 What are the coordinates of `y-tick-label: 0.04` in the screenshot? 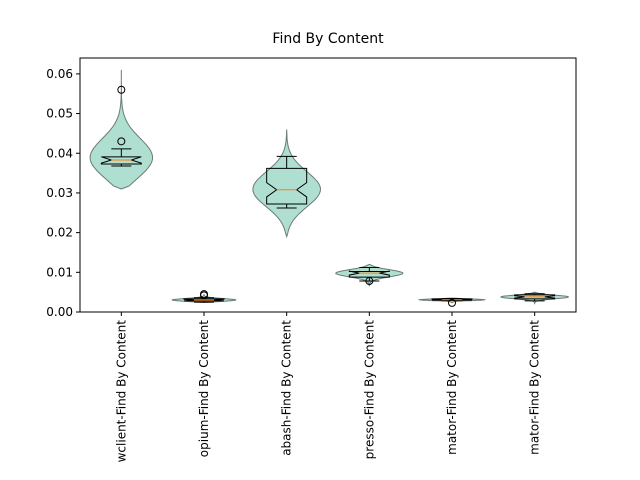 It's located at (59, 153).